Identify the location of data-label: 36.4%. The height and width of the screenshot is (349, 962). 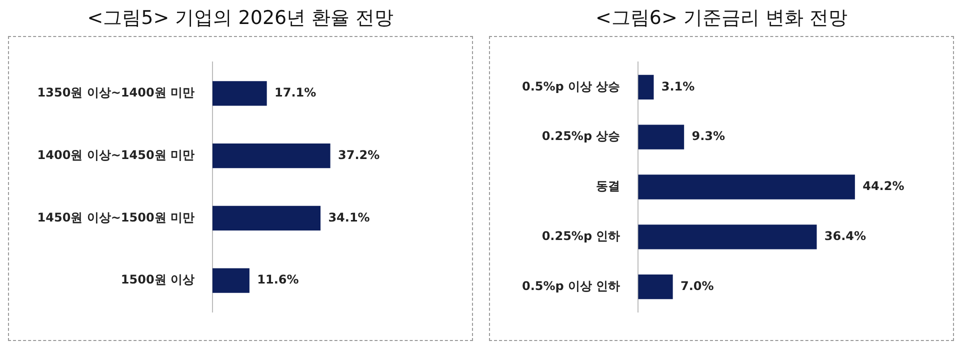
(845, 236).